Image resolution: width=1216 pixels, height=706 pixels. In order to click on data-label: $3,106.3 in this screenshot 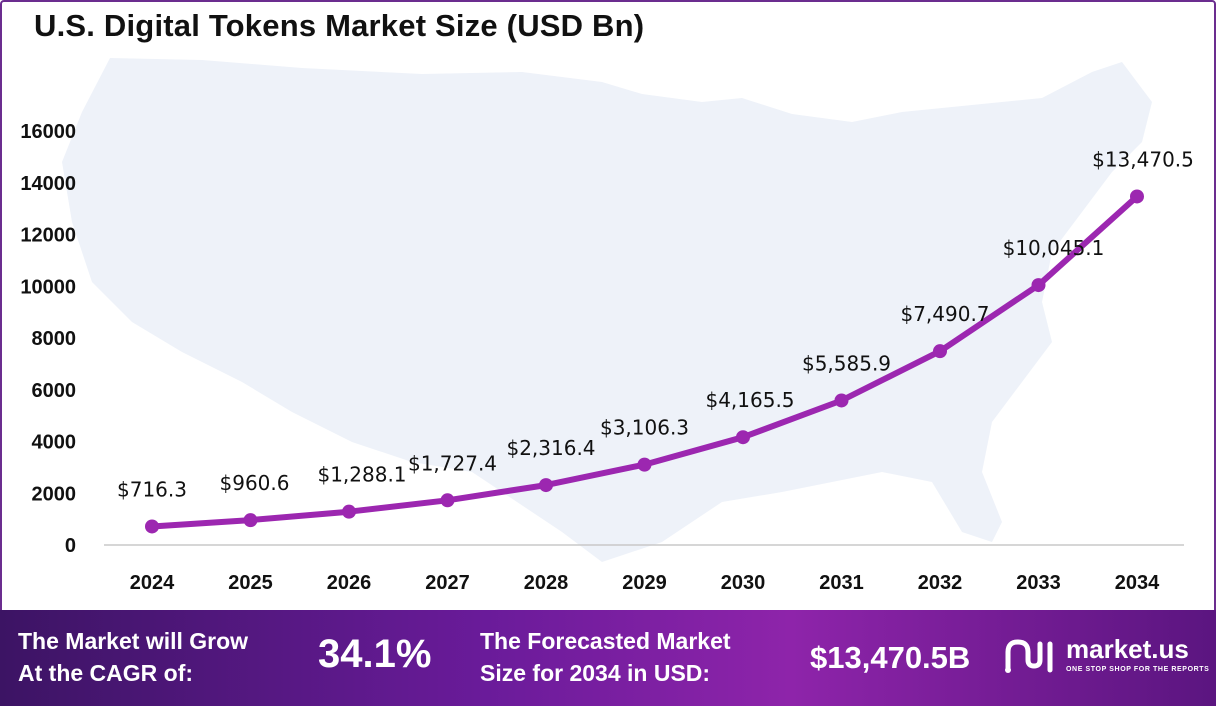, I will do `click(644, 428)`.